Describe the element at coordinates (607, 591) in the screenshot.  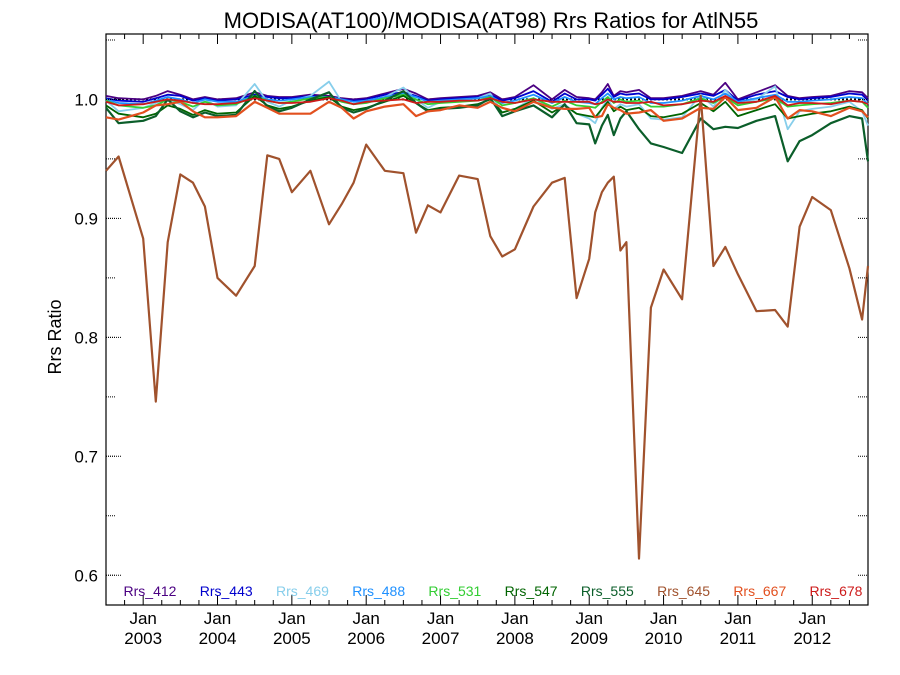
I see `legend-entry-rrs-555: Rrs_555` at that location.